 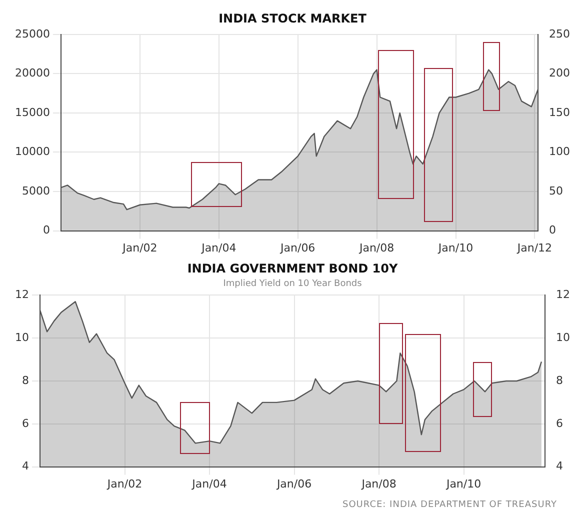 What do you see at coordinates (32, 112) in the screenshot?
I see `y-tick-label: 15000` at bounding box center [32, 112].